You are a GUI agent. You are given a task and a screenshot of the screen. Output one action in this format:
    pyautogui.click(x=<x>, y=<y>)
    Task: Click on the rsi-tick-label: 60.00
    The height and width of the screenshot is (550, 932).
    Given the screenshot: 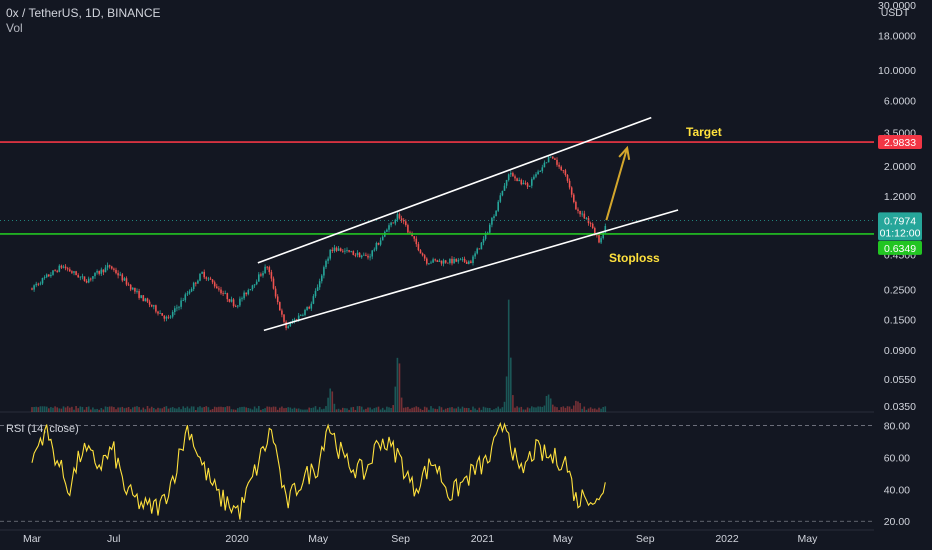 What is the action you would take?
    pyautogui.click(x=897, y=458)
    